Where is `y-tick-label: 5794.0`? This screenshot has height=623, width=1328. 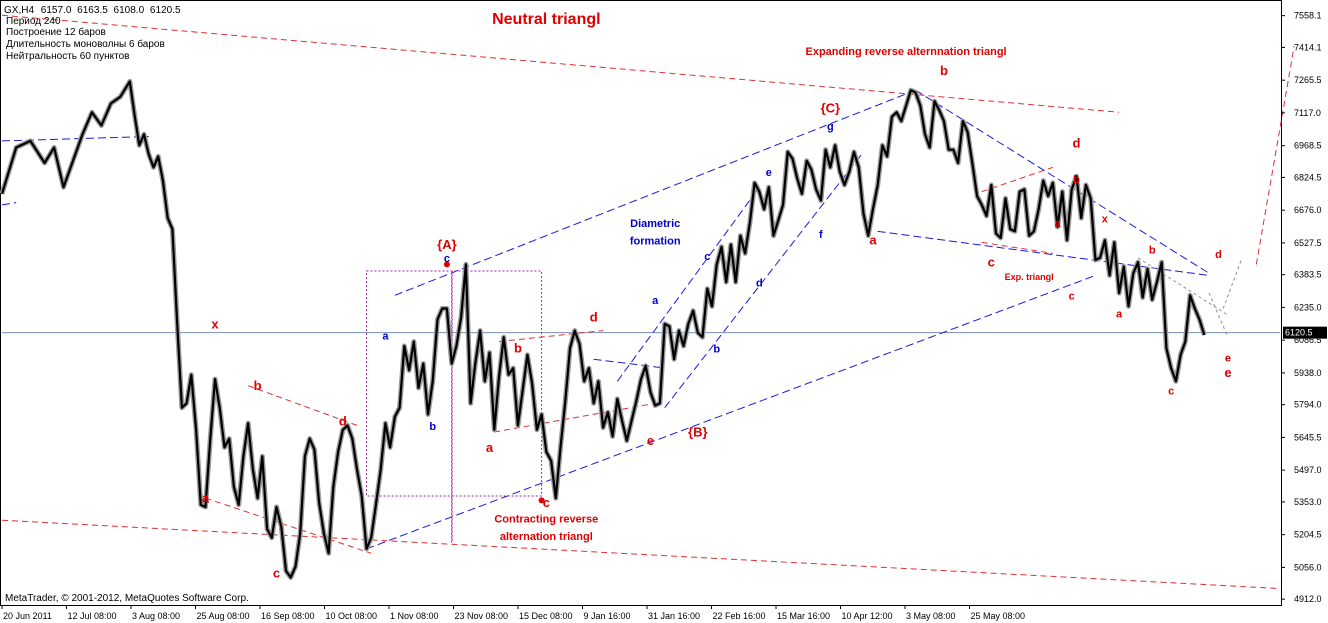
y-tick-label: 5794.0 is located at coordinates (1308, 405).